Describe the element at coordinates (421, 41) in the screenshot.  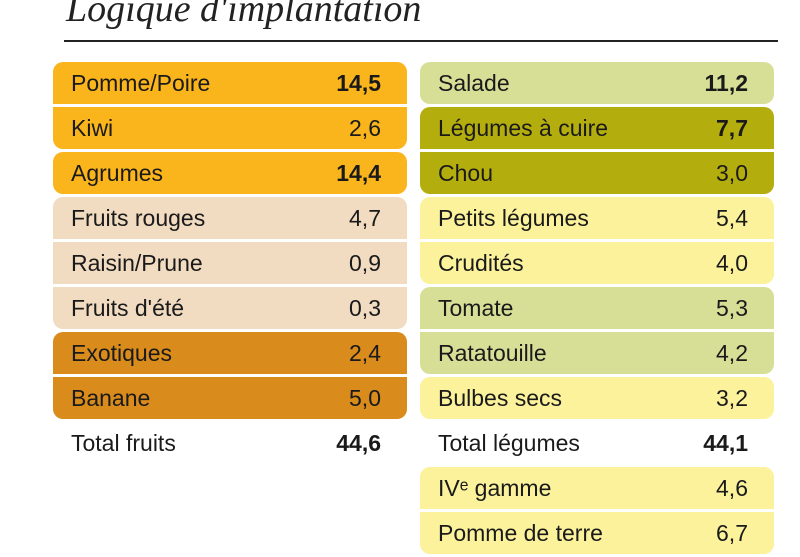
I see `title-rule` at that location.